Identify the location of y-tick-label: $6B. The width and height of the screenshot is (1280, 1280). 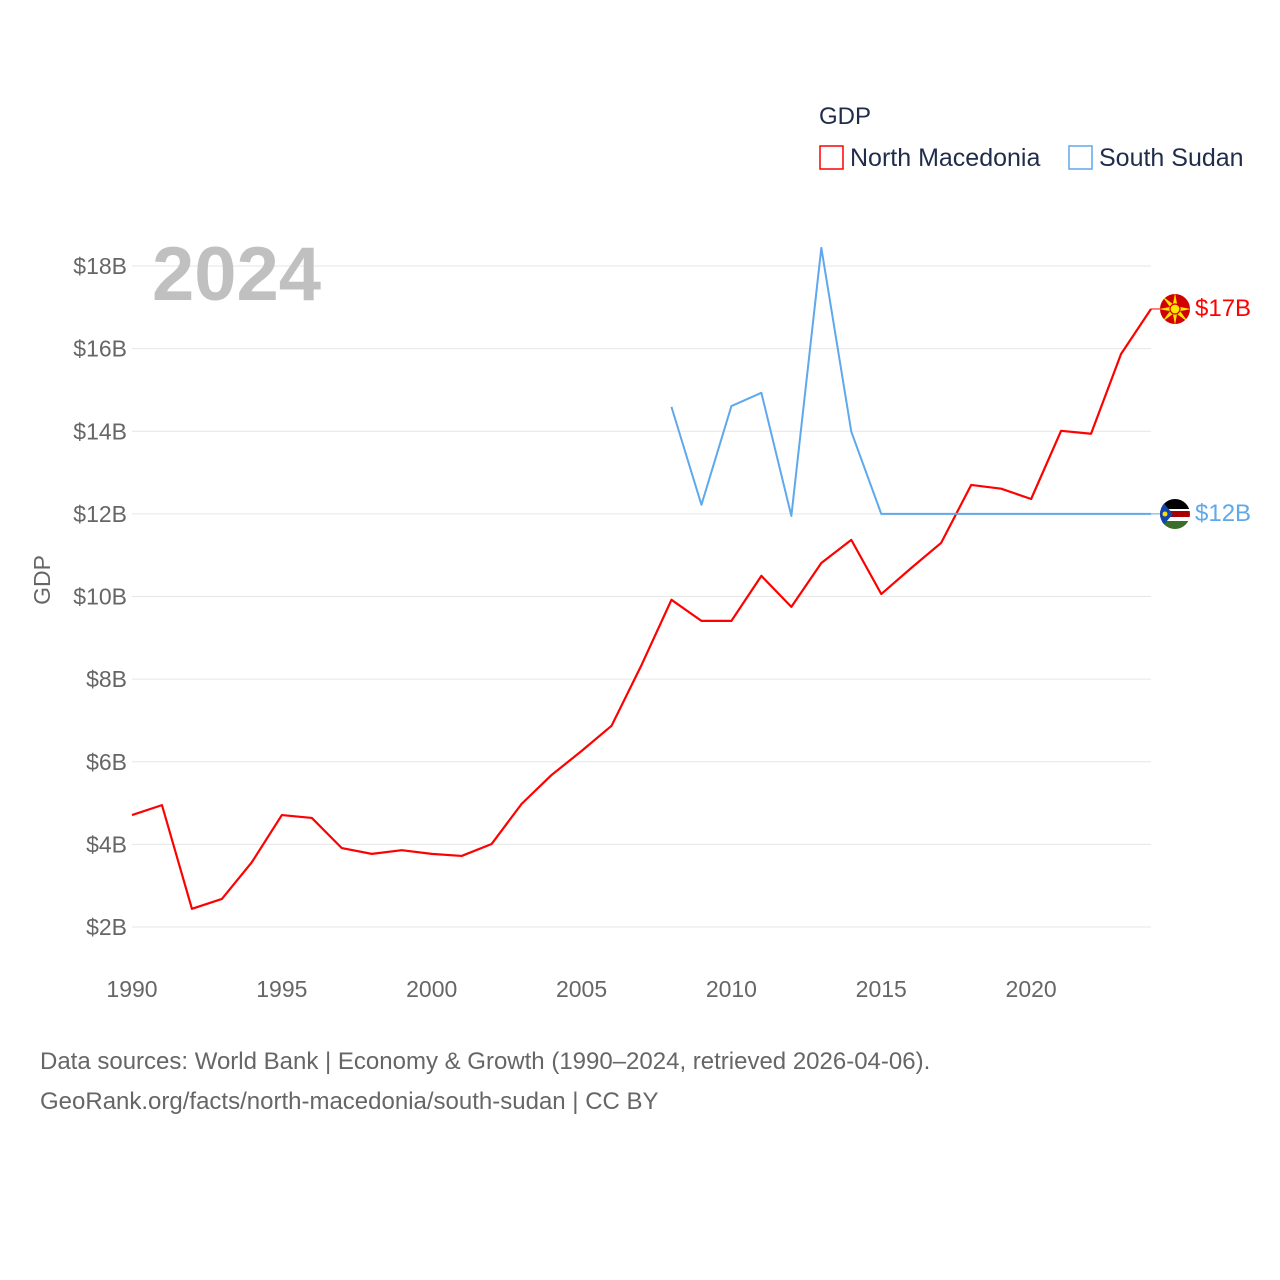
(106, 762).